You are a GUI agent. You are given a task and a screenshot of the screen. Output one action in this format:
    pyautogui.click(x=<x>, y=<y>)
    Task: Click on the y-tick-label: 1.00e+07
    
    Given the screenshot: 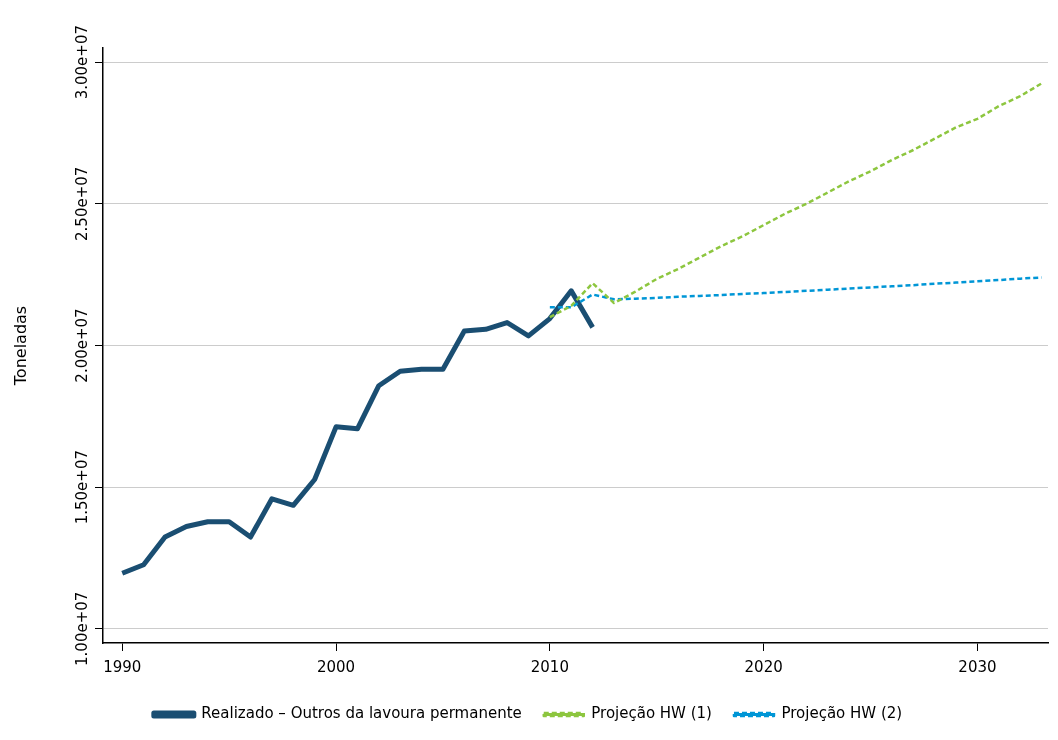 What is the action you would take?
    pyautogui.click(x=82, y=628)
    